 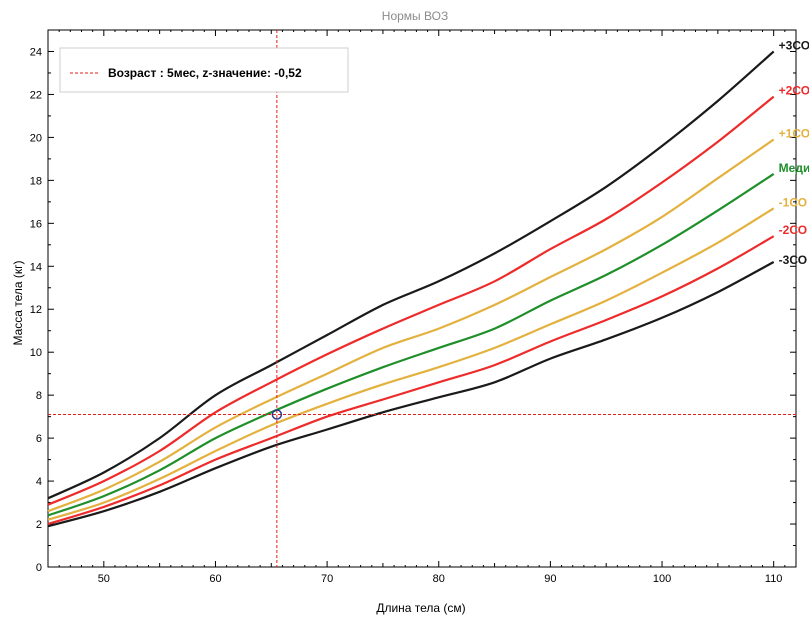 What do you see at coordinates (793, 230) in the screenshot?
I see `series-label-5: -2СО` at bounding box center [793, 230].